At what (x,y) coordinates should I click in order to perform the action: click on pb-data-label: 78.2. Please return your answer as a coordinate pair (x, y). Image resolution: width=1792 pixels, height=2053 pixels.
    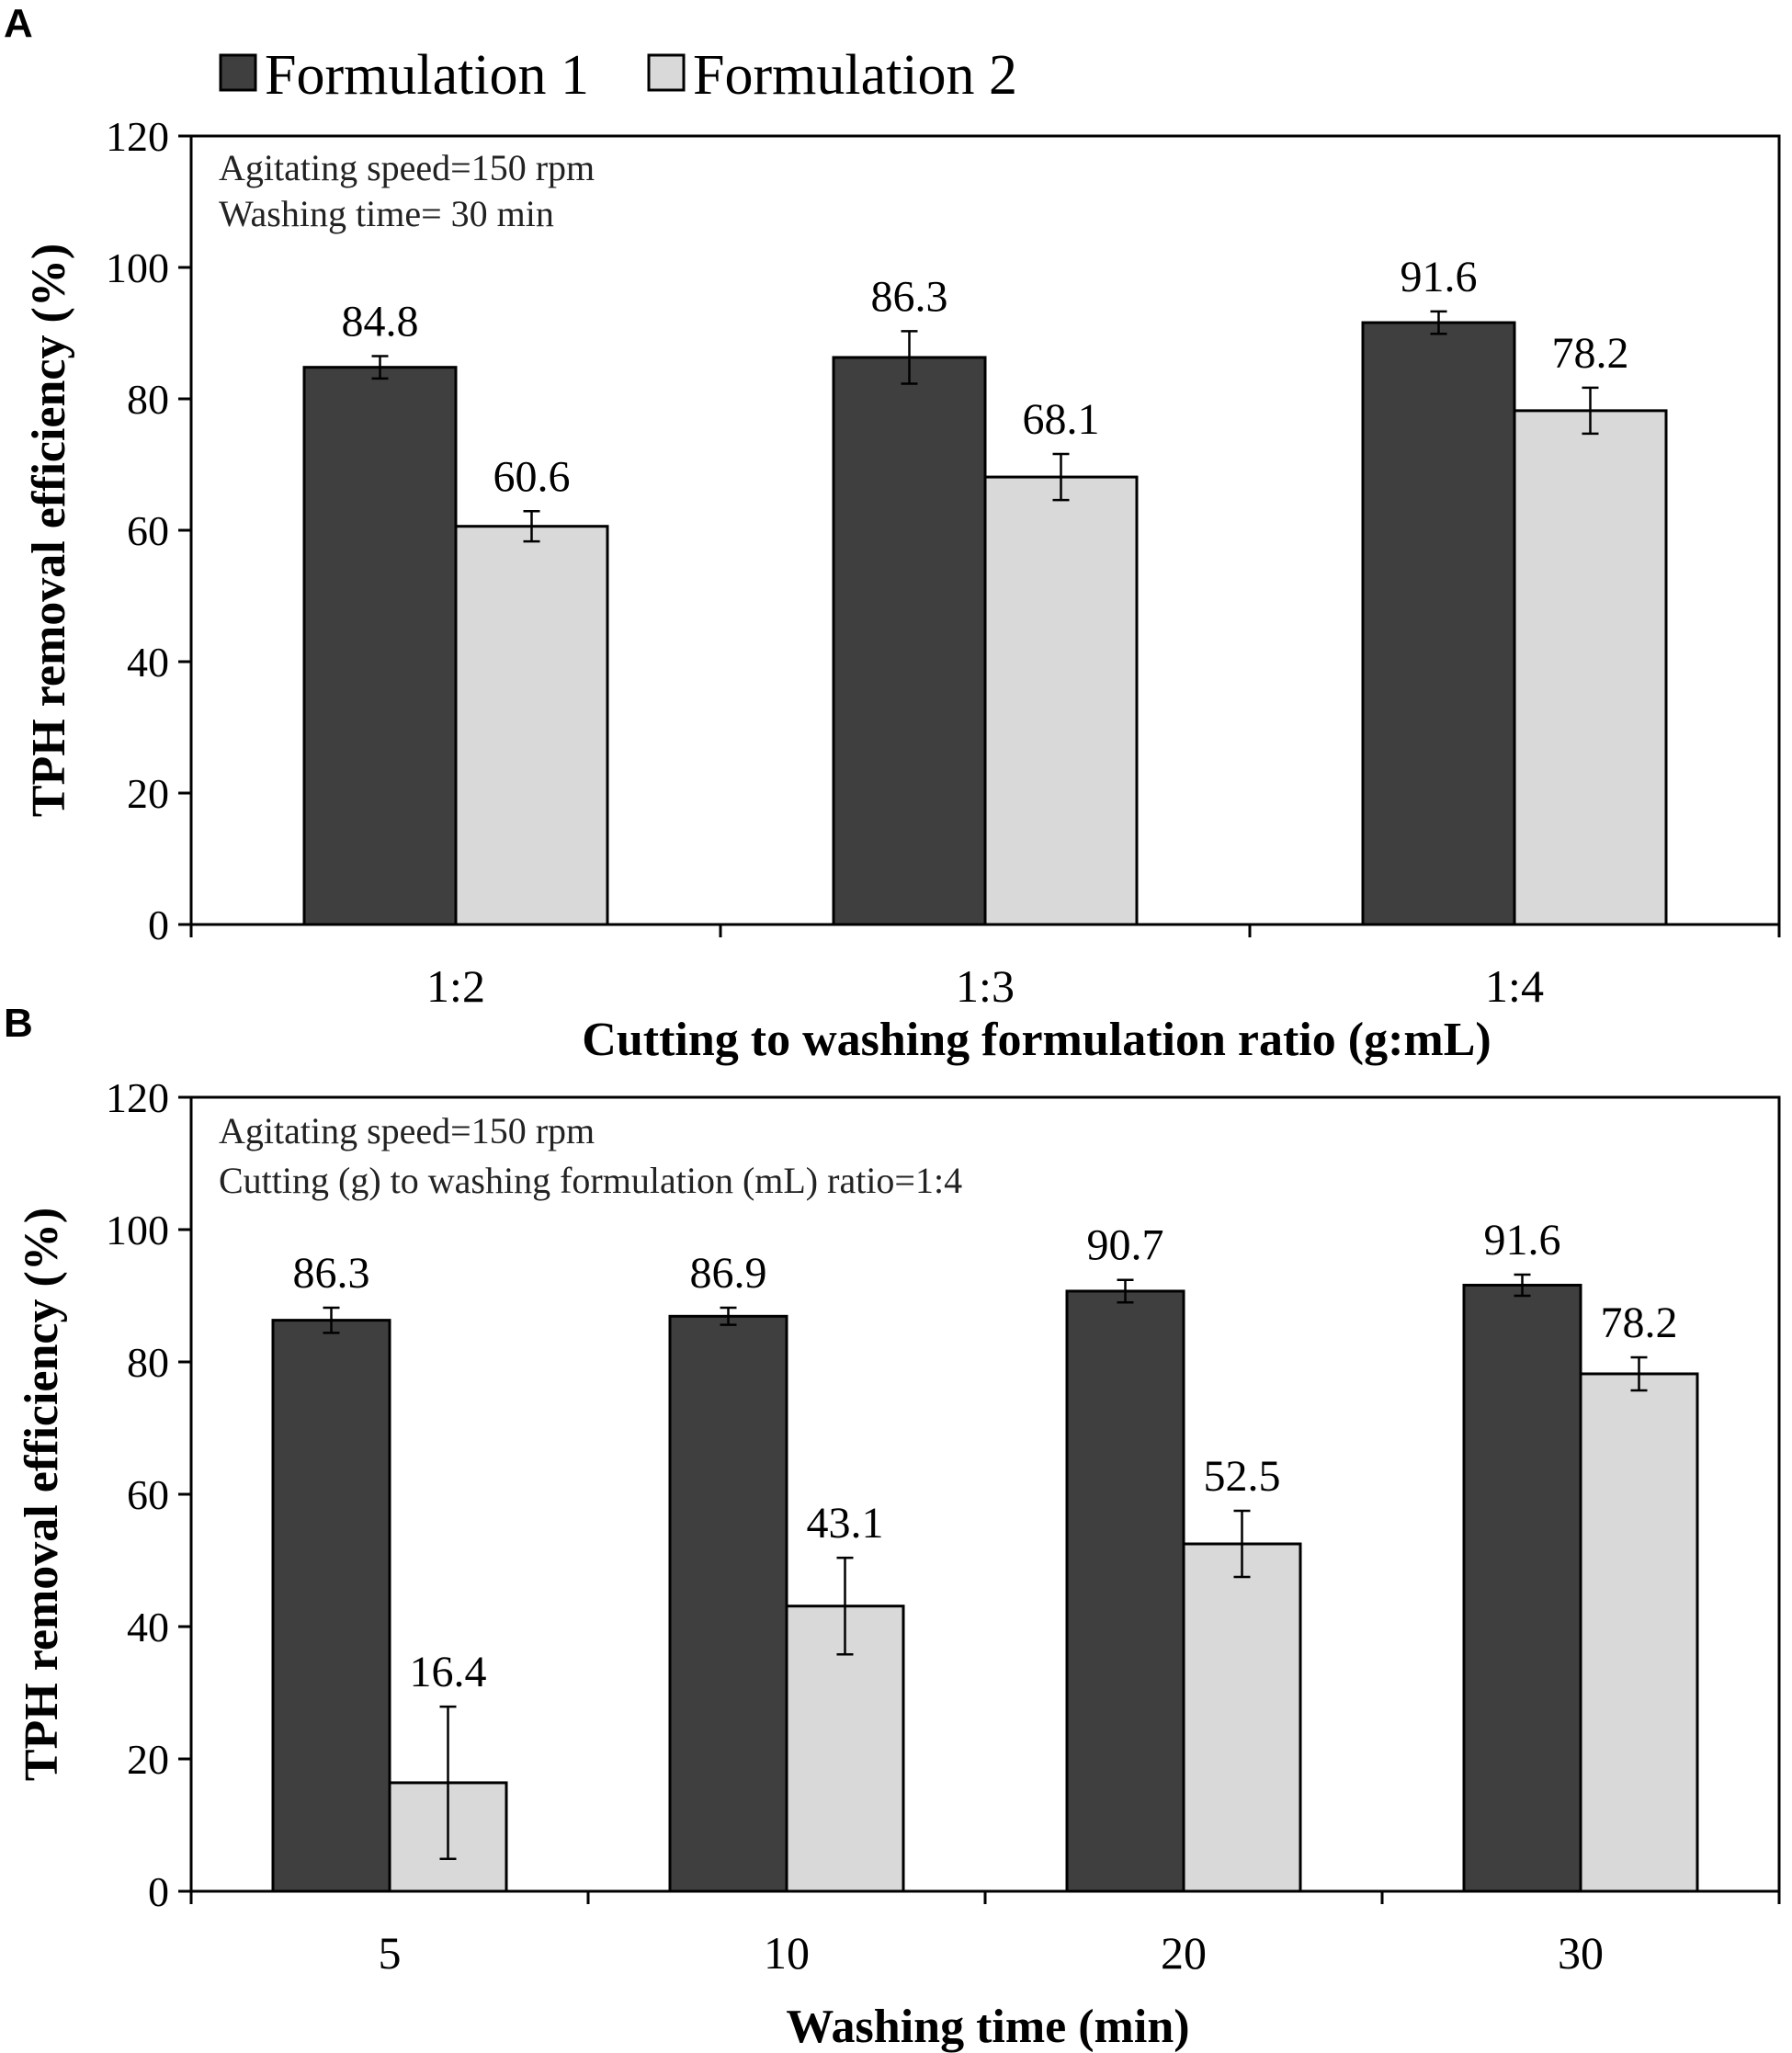
    Looking at the image, I should click on (1639, 1323).